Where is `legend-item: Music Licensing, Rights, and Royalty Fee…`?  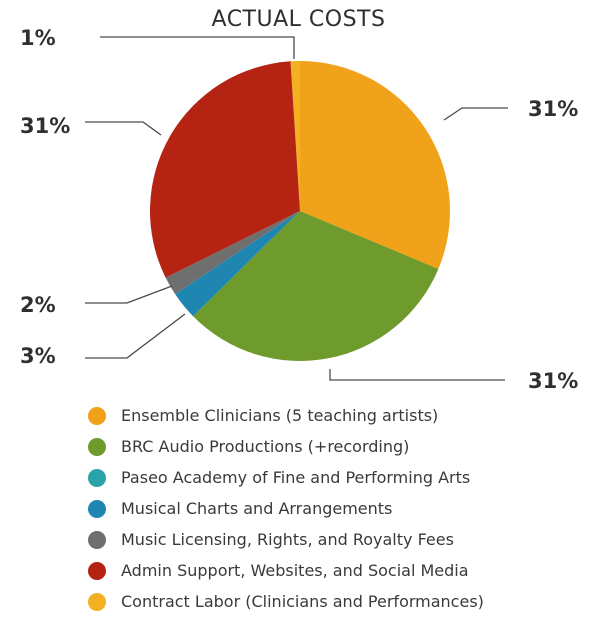
legend-item: Music Licensing, Rights, and Royalty Fee… is located at coordinates (338, 539).